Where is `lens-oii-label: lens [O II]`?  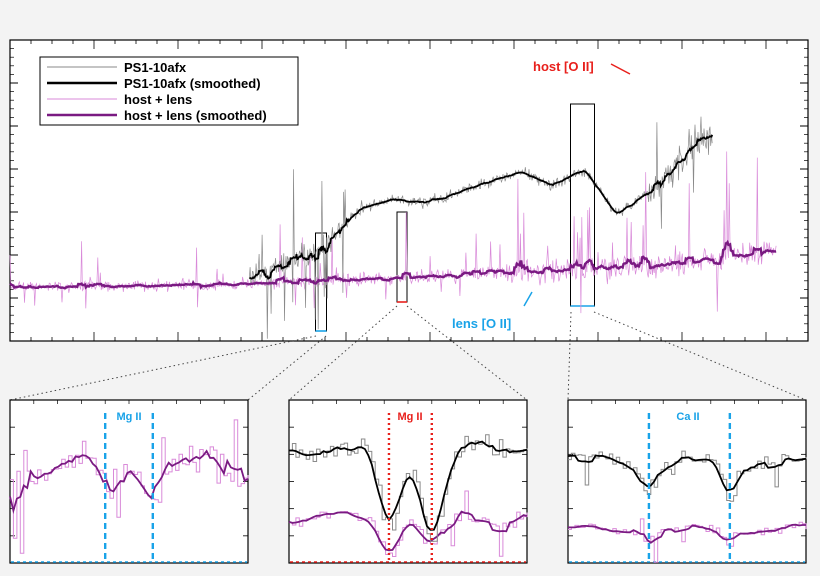 lens-oii-label: lens [O II] is located at coordinates (481, 323).